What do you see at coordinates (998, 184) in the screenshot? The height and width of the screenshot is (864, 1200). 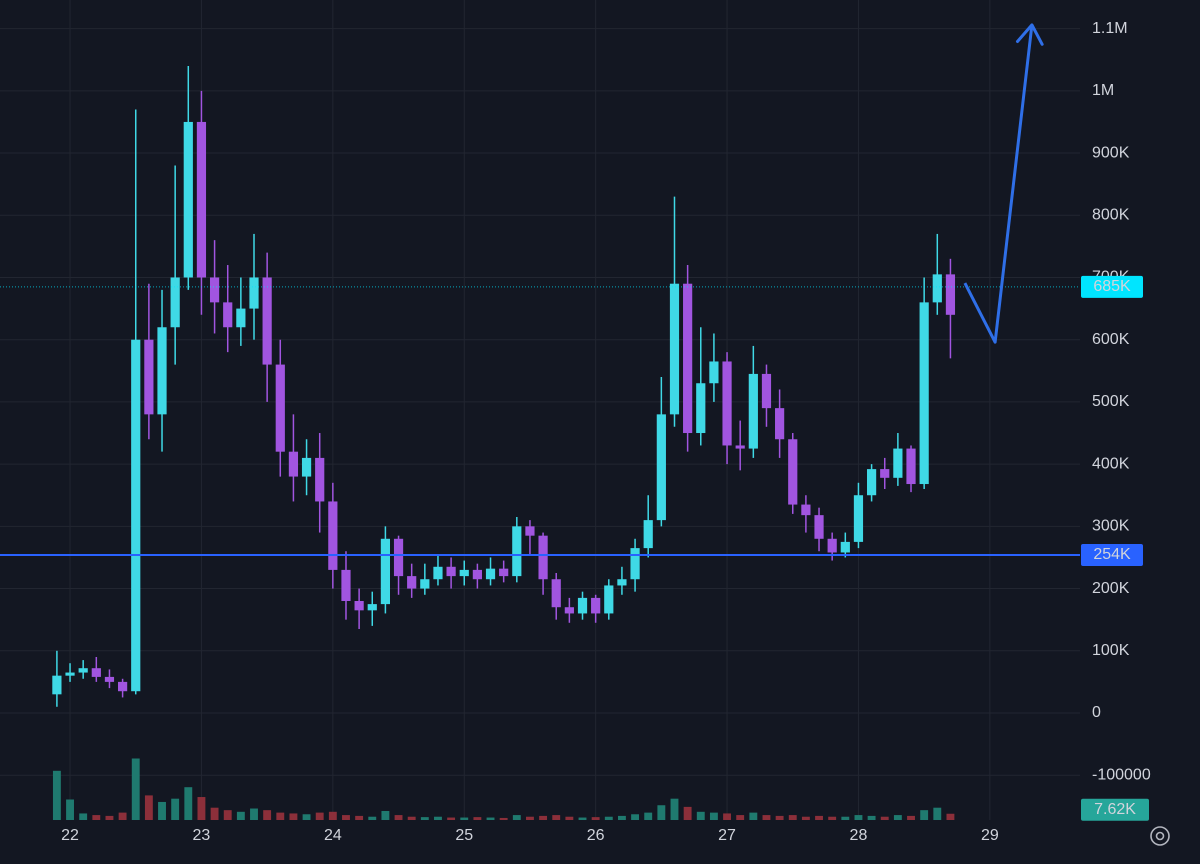 I see `trend-drawing` at bounding box center [998, 184].